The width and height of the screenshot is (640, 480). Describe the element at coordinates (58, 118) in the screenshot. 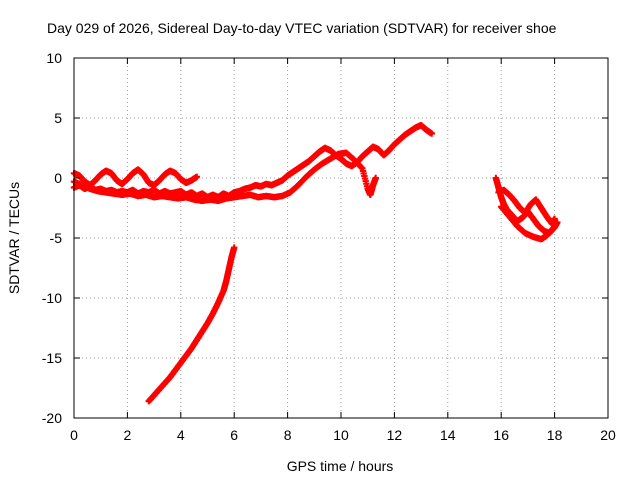

I see `y-tick-label: 5` at that location.